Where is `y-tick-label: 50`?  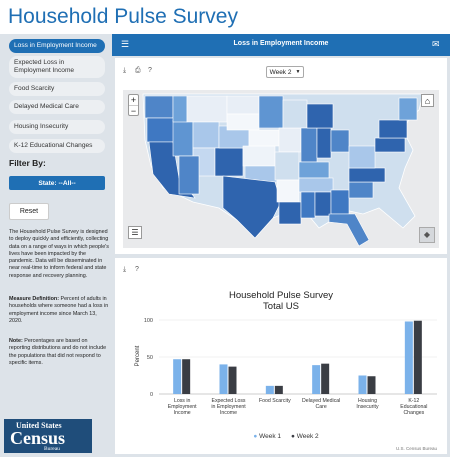
y-tick-label: 50 is located at coordinates (150, 358).